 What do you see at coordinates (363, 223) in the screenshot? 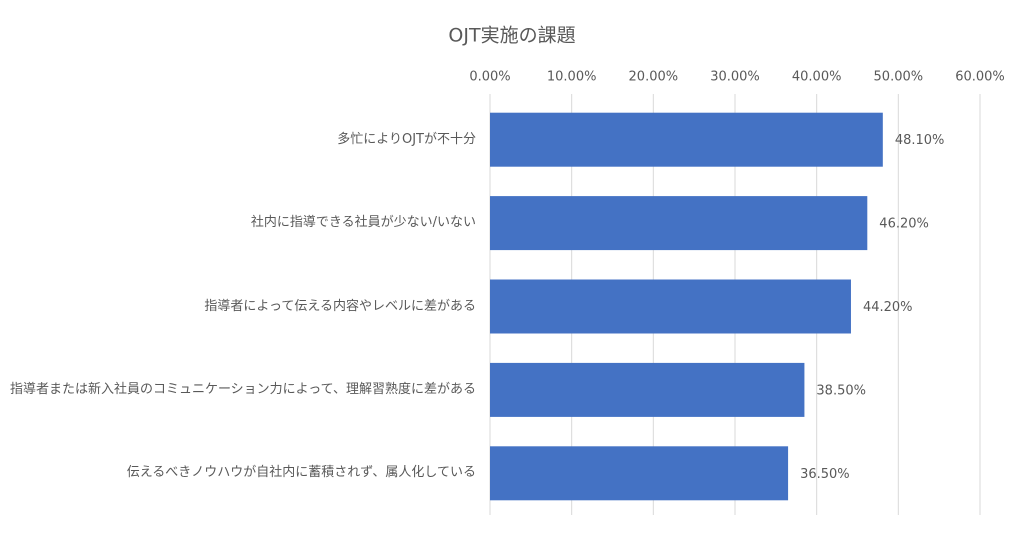
I see `y-tick-label: 社内に指導できる社員が少ない/いない` at bounding box center [363, 223].